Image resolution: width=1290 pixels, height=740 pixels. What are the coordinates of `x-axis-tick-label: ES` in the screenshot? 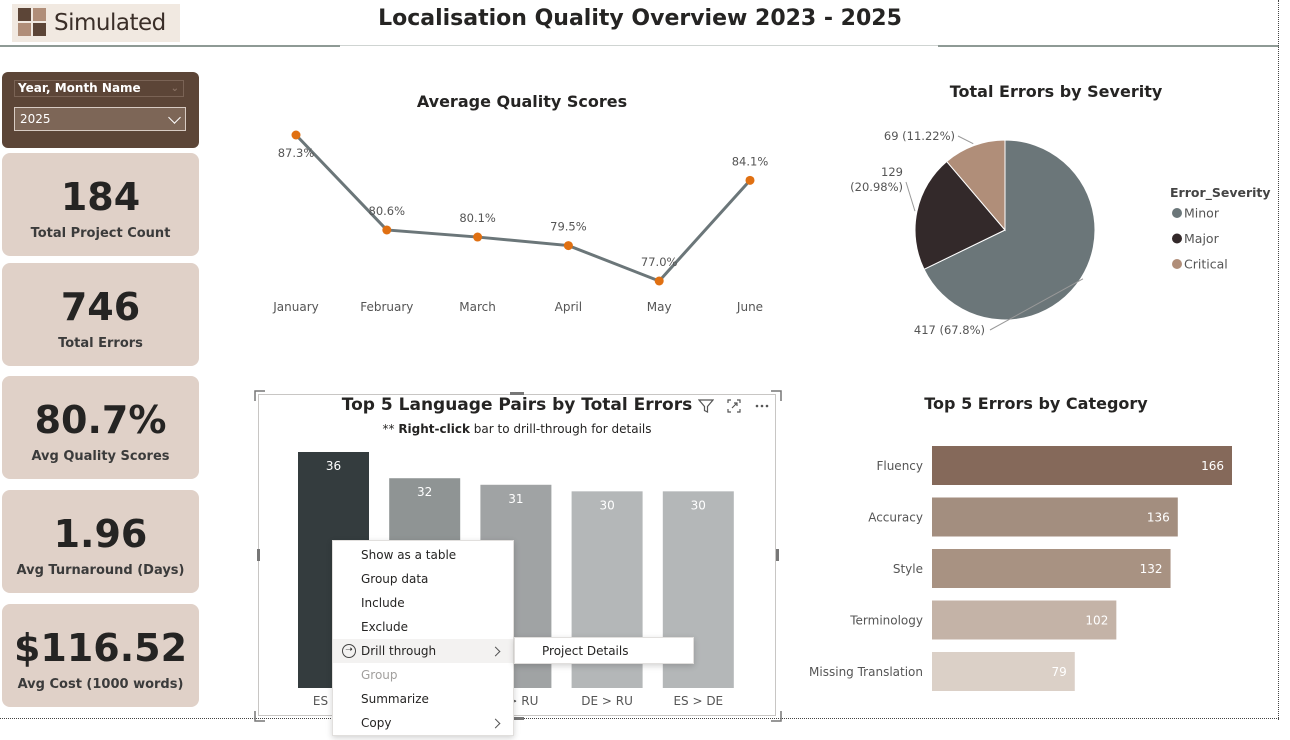 It's located at (320, 701).